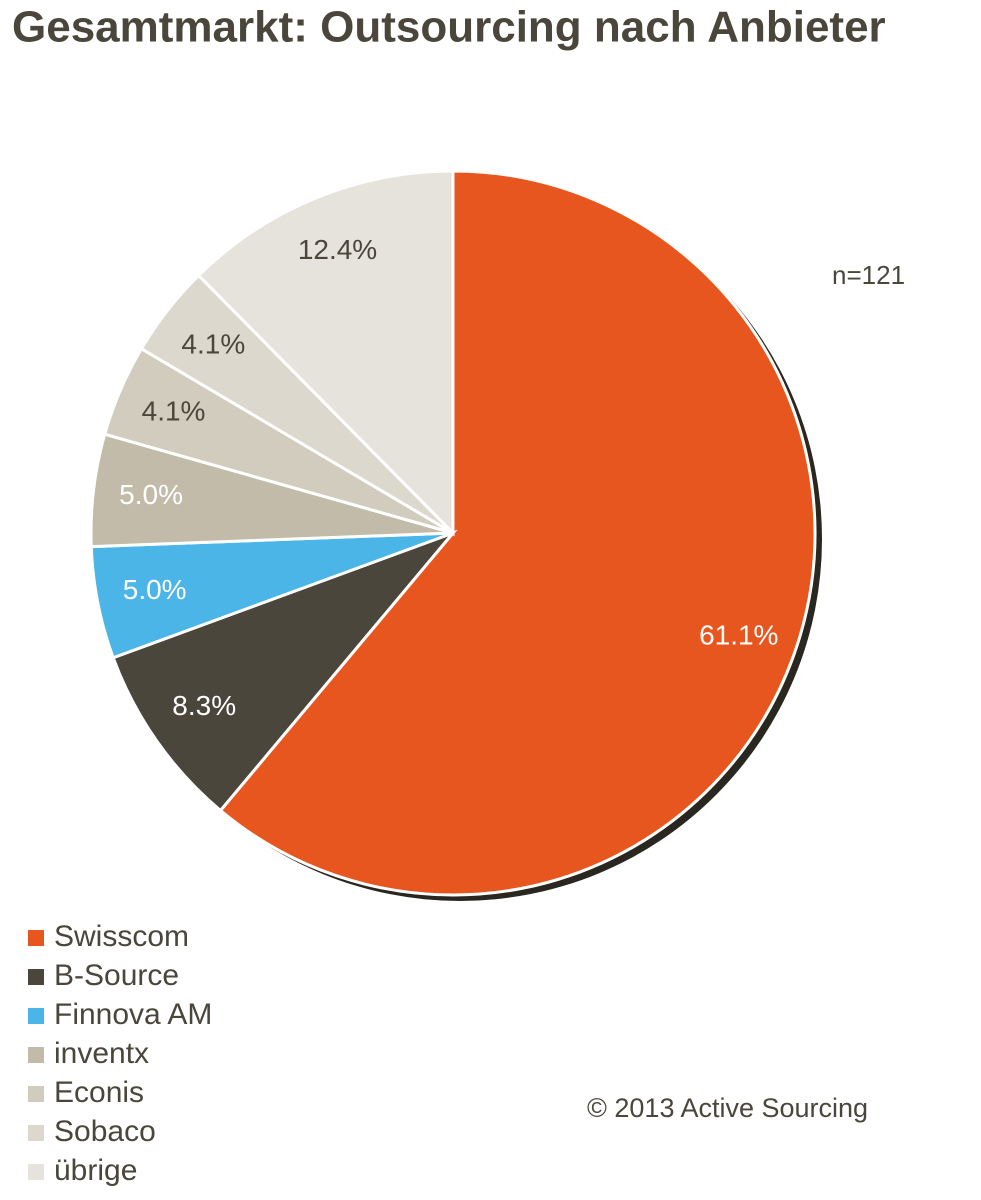  I want to click on sample-size: n=121, so click(868, 275).